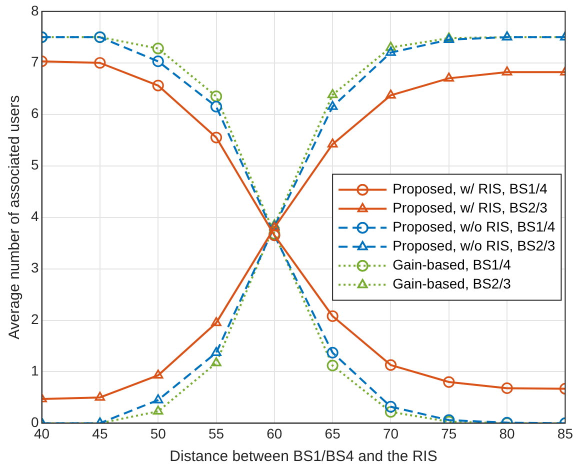  I want to click on y-tick-label: 1, so click(34, 370).